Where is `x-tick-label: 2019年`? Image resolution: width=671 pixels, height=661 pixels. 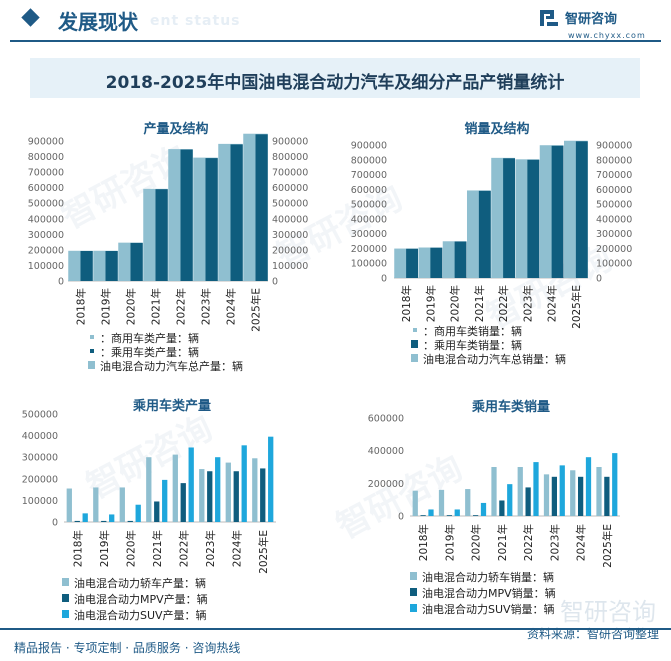 x-tick-label: 2019年 is located at coordinates (104, 548).